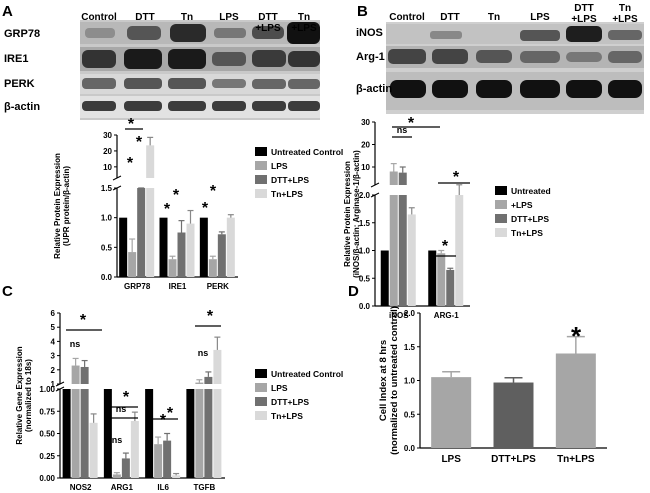 Image resolution: width=650 pixels, height=493 pixels. I want to click on y-tick-label: 4, so click(53, 341).